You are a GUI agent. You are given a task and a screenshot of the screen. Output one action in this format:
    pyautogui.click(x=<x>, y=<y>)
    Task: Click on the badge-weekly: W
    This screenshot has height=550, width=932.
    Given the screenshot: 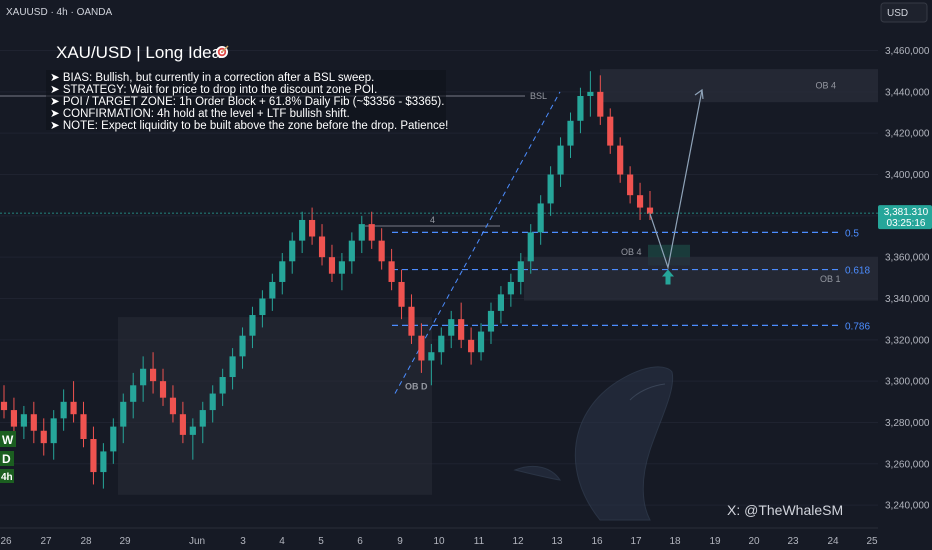 What is the action you would take?
    pyautogui.click(x=8, y=440)
    